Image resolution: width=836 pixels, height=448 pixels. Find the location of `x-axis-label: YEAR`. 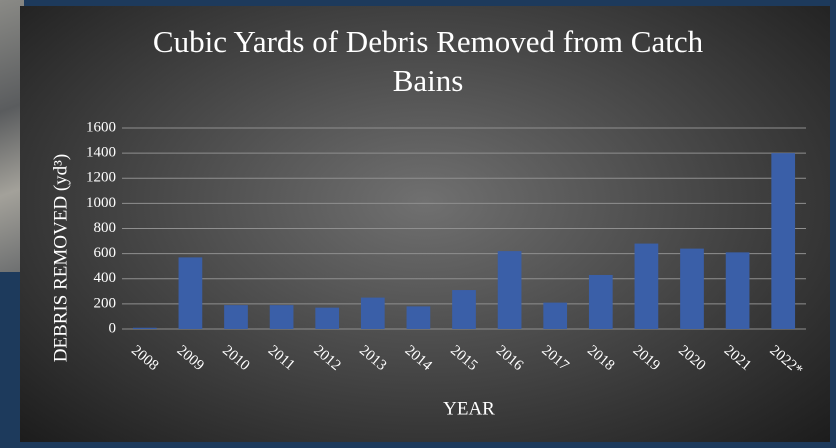

x-axis-label: YEAR is located at coordinates (469, 408).